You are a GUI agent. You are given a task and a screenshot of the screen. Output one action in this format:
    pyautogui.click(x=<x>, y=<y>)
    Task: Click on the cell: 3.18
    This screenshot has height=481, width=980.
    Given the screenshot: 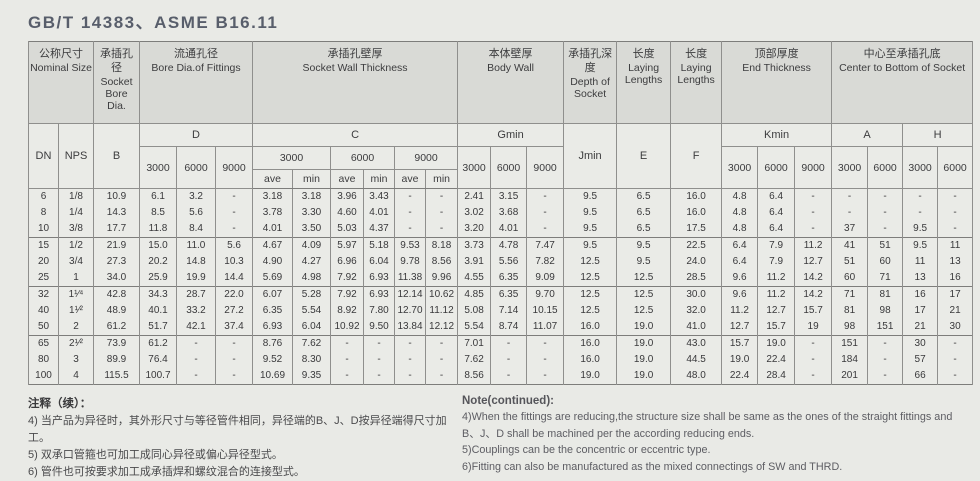 What is the action you would take?
    pyautogui.click(x=273, y=196)
    